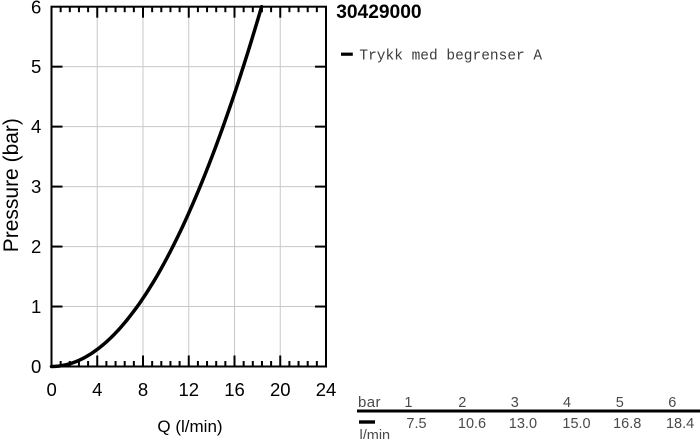  What do you see at coordinates (189, 426) in the screenshot?
I see `svg-text: Q (l/min)` at bounding box center [189, 426].